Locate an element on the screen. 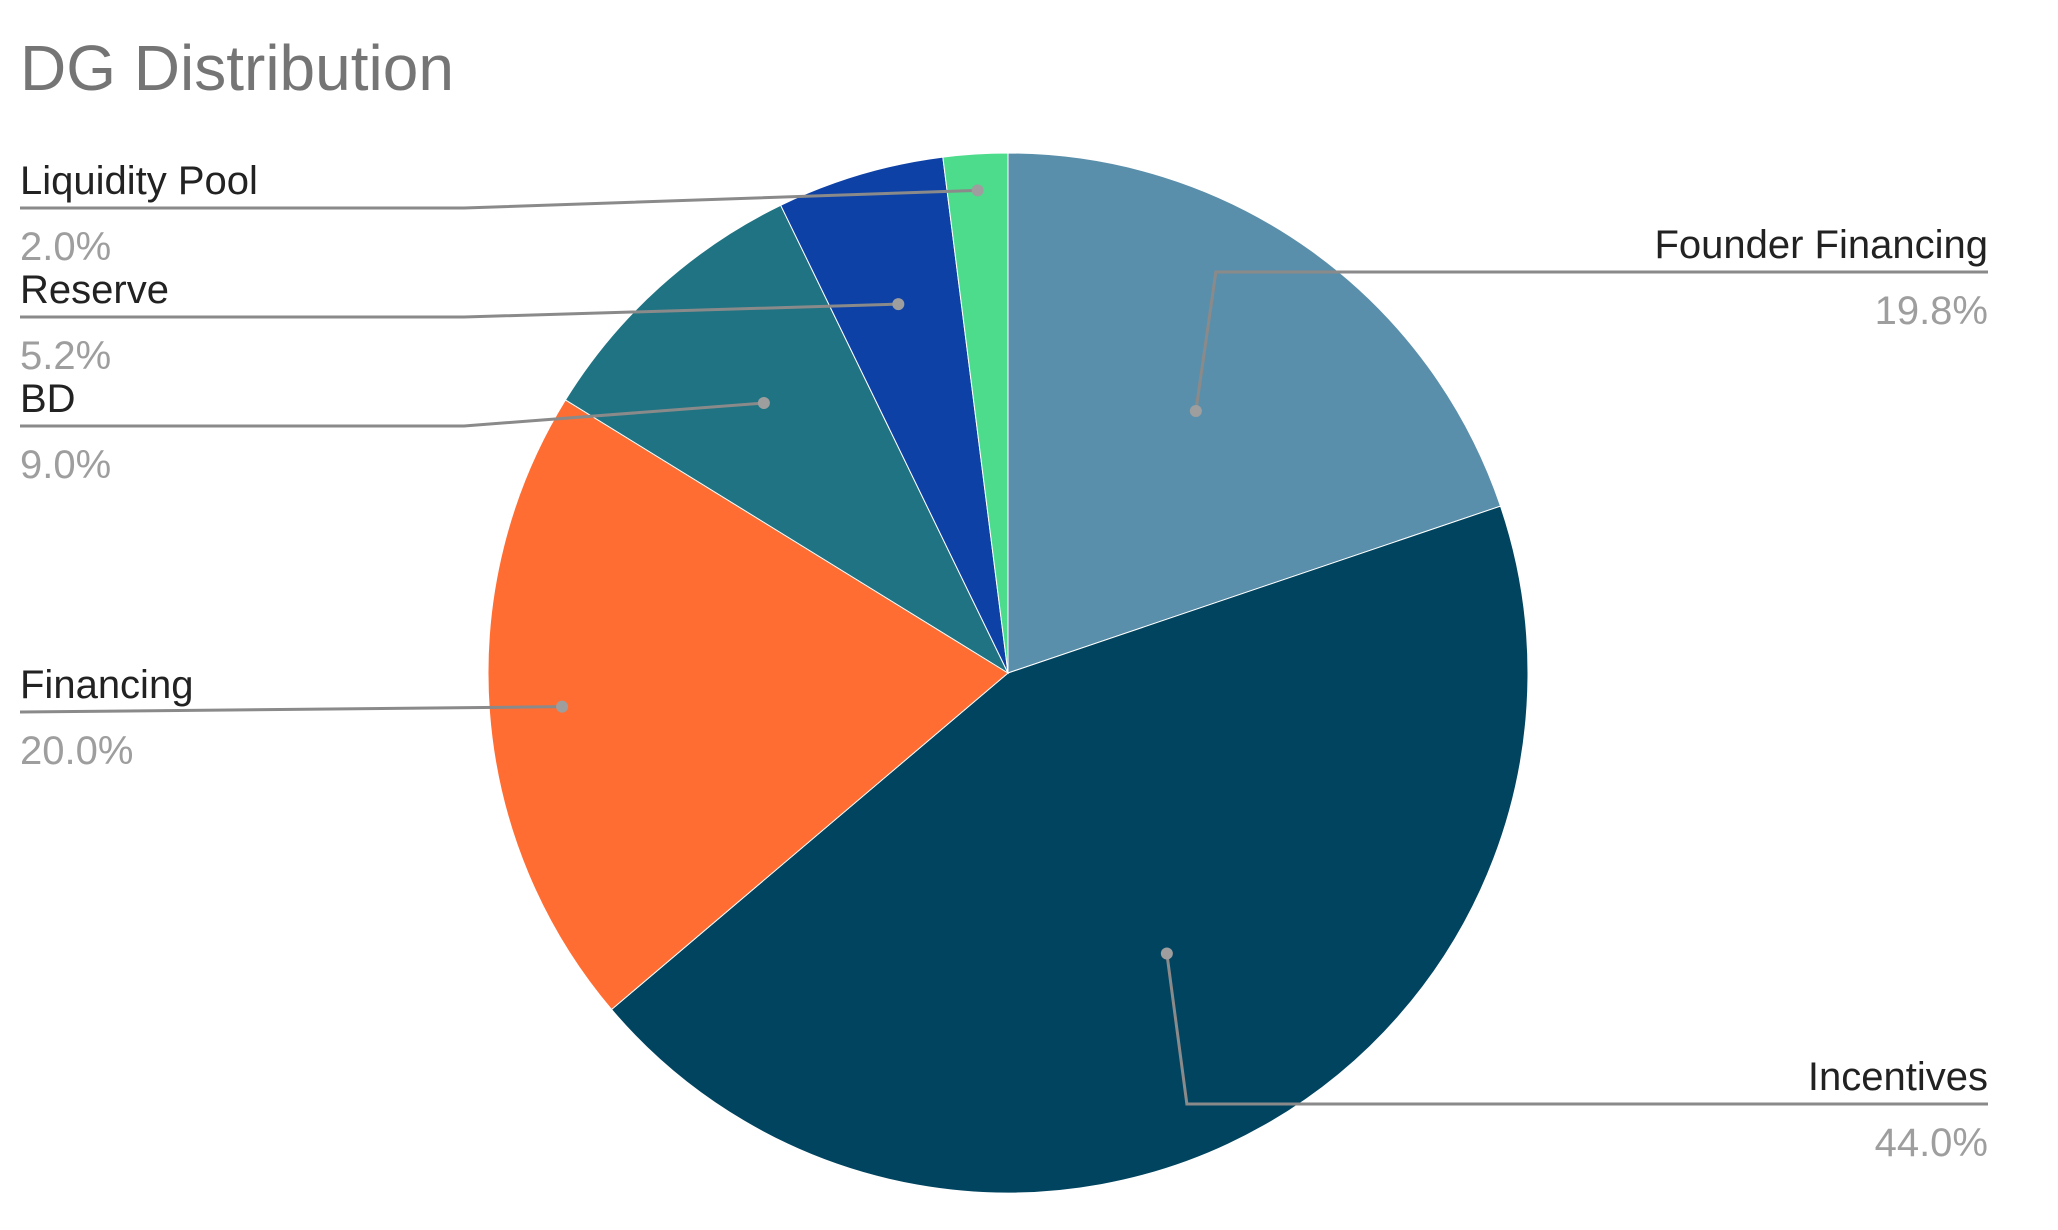 The width and height of the screenshot is (2058, 1230). slice-percent-bd: 9.0% is located at coordinates (65, 465).